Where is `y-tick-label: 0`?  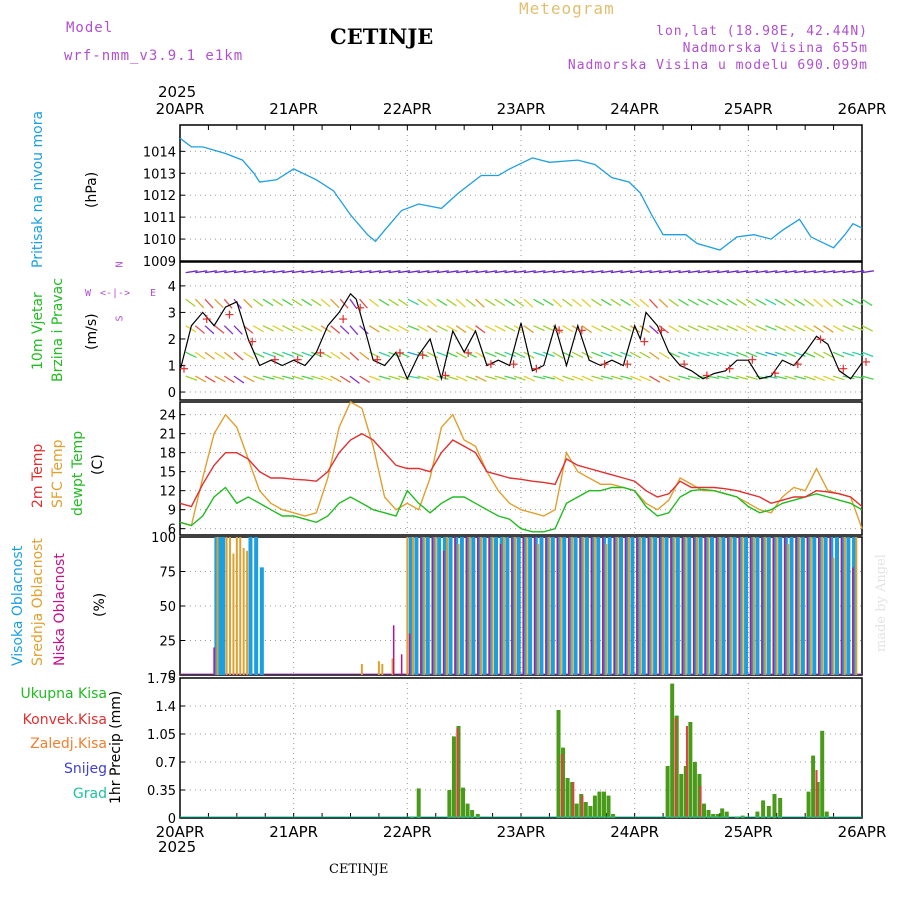
y-tick-label: 0 is located at coordinates (172, 393).